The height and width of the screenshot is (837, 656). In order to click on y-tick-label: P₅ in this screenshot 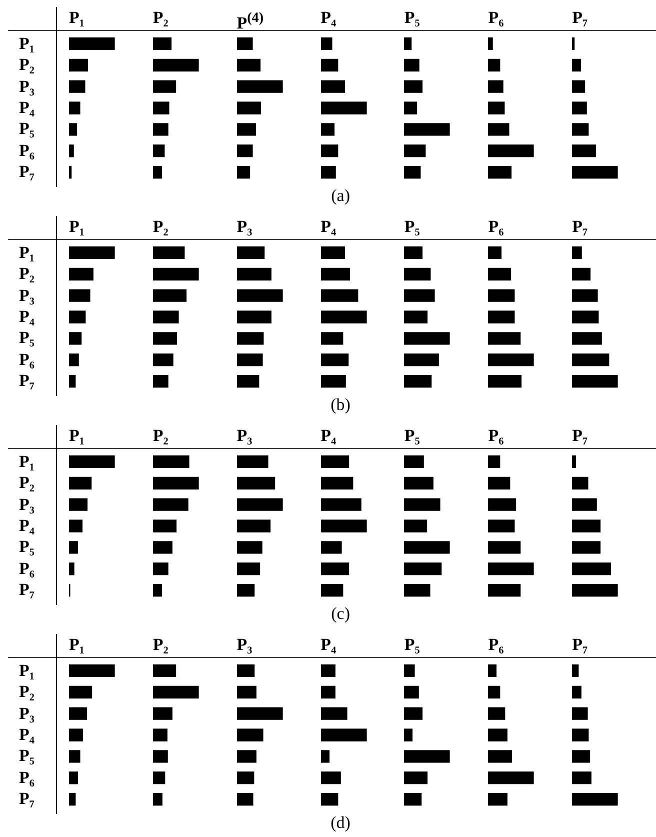, I will do `click(26, 129)`.